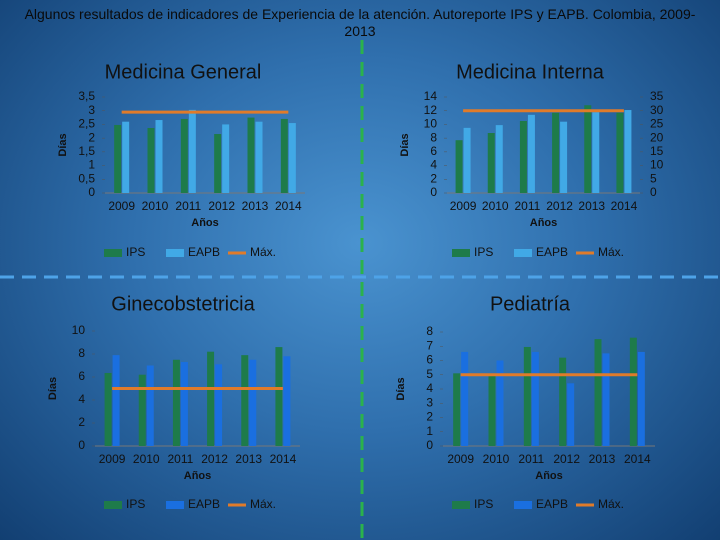  What do you see at coordinates (657, 124) in the screenshot?
I see `y2-tick-label: 25` at bounding box center [657, 124].